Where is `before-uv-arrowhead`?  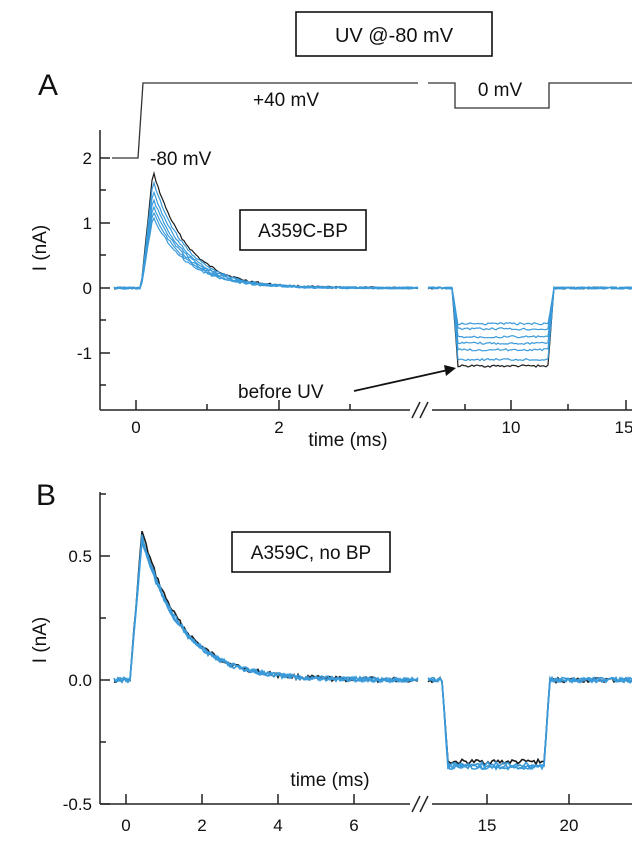
before-uv-arrowhead is located at coordinates (450, 370).